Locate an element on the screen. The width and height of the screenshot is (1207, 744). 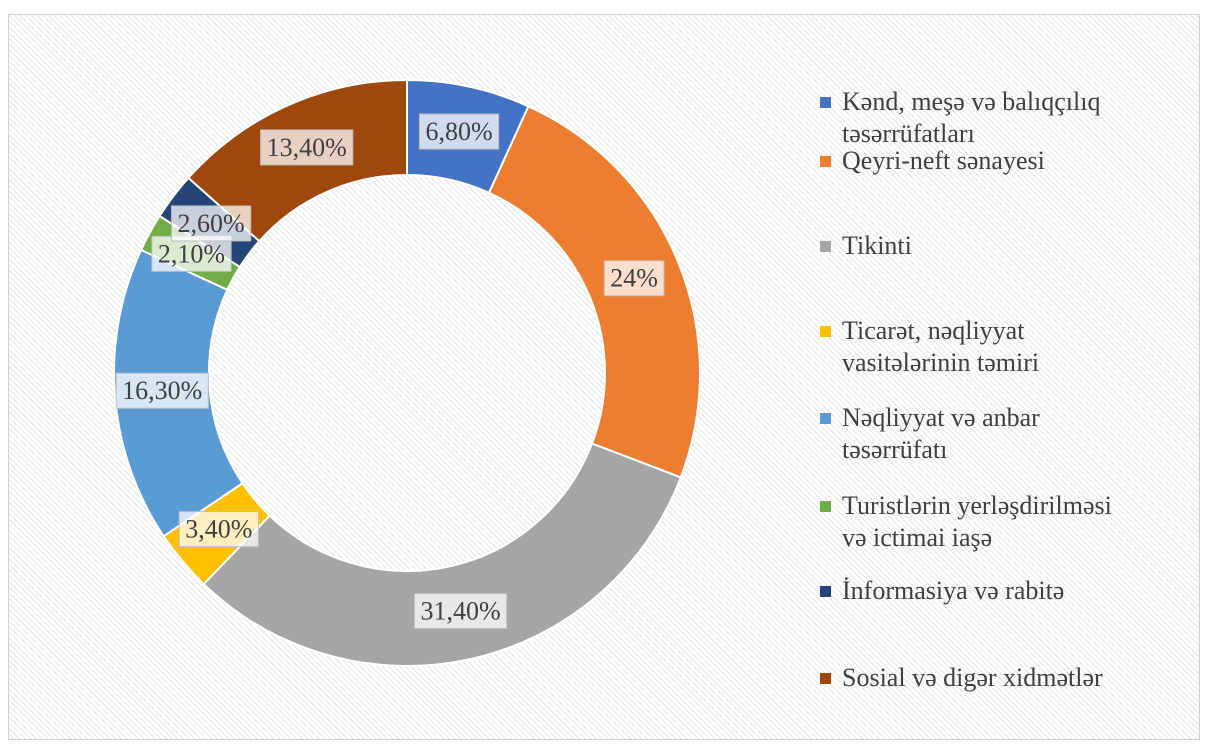
legend-label: Qeyri-neft sənayesi is located at coordinates (943, 160).